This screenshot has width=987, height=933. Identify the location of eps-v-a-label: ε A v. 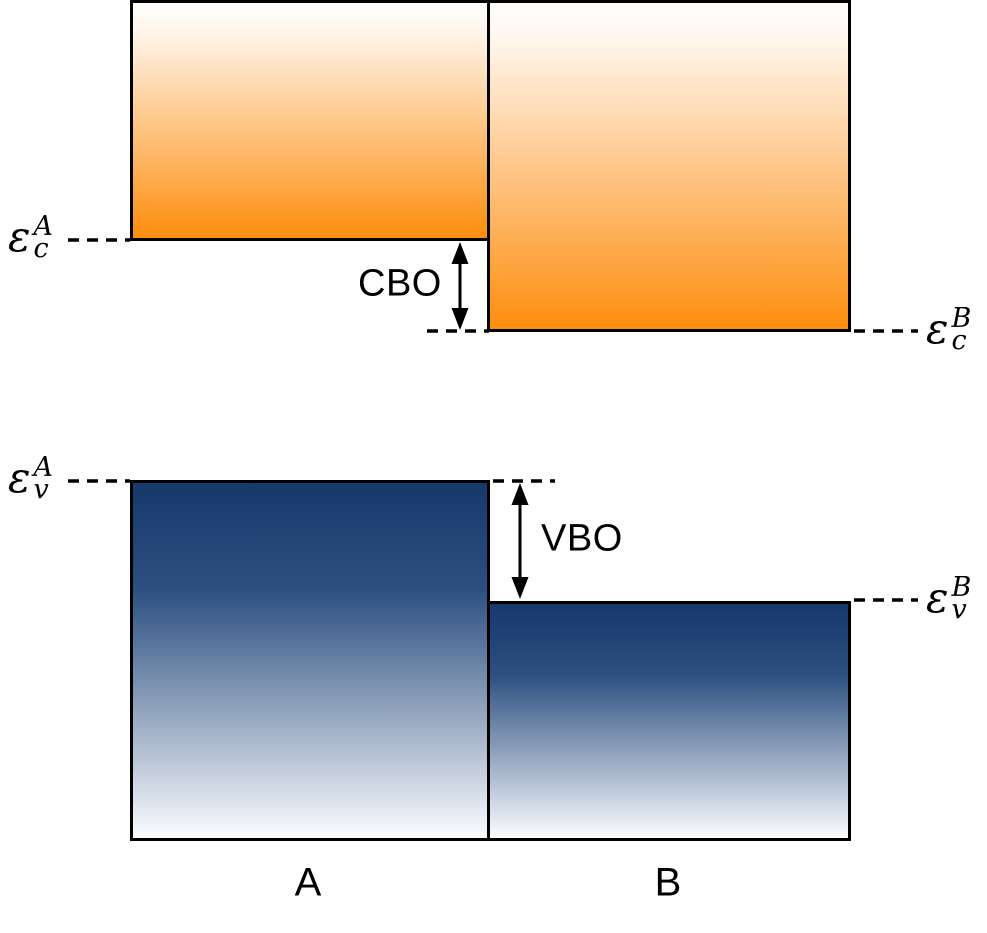
(31, 478).